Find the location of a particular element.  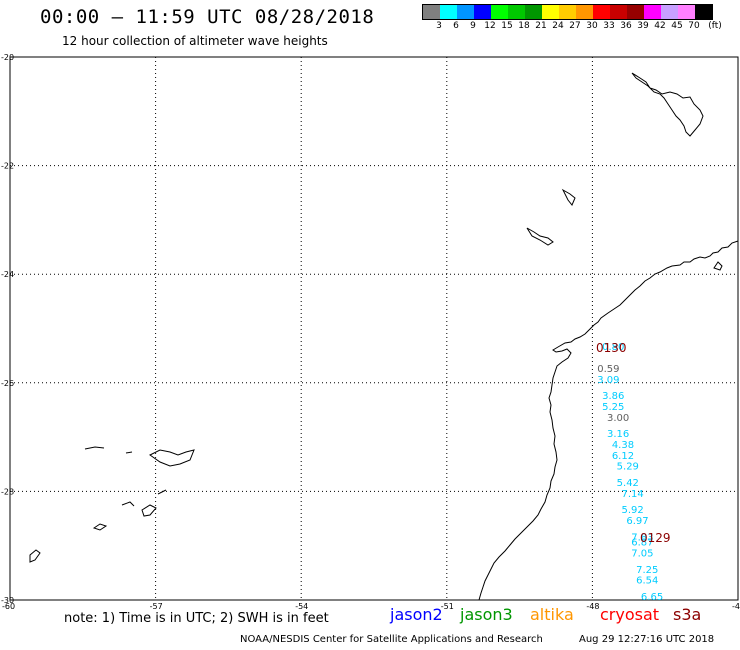

footer-timestamp: Aug 29 12:27:16 UTC 2018 is located at coordinates (647, 639).